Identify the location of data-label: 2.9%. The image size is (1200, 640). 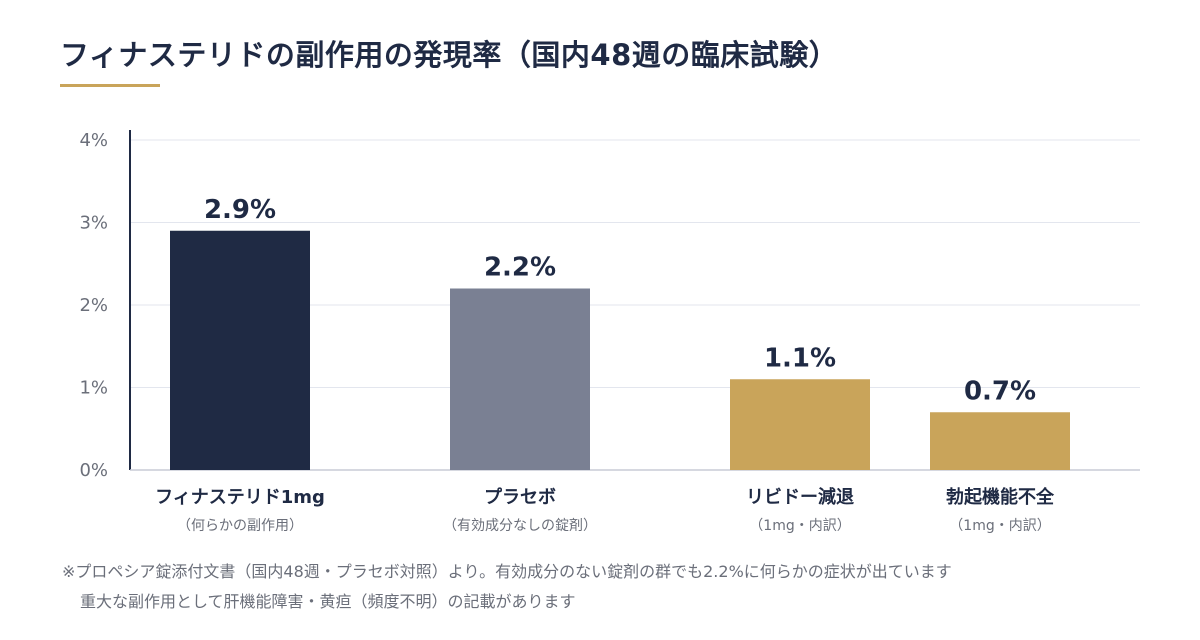
(240, 210).